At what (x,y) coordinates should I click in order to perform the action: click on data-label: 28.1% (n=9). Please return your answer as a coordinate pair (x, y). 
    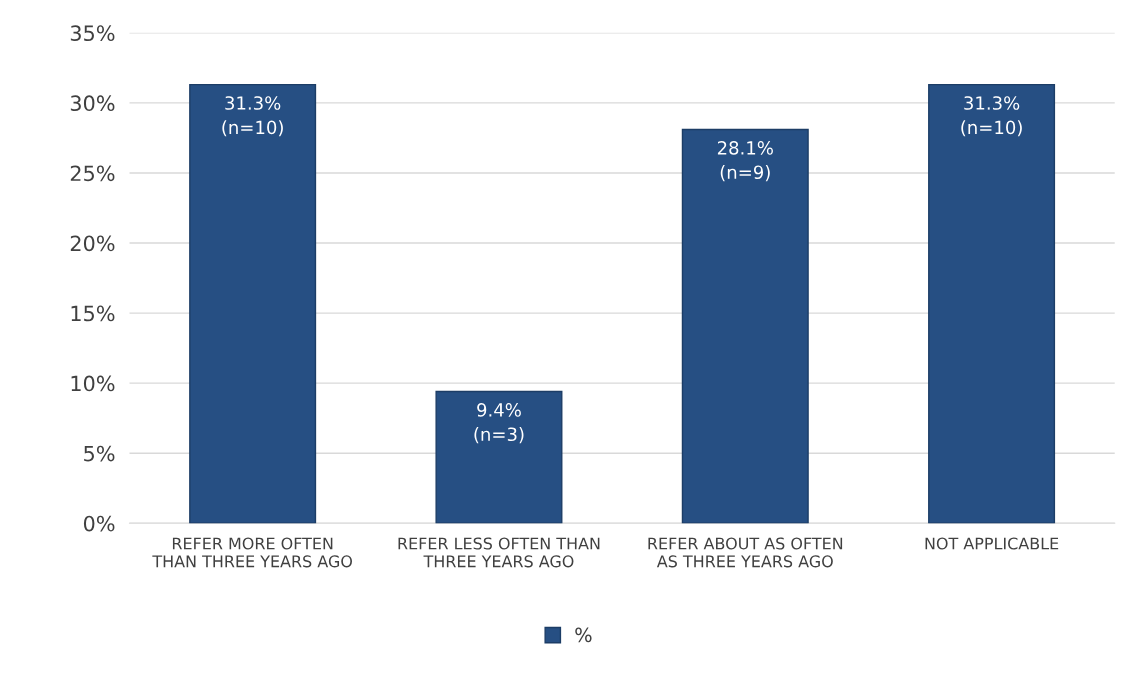
    Looking at the image, I should click on (745, 161).